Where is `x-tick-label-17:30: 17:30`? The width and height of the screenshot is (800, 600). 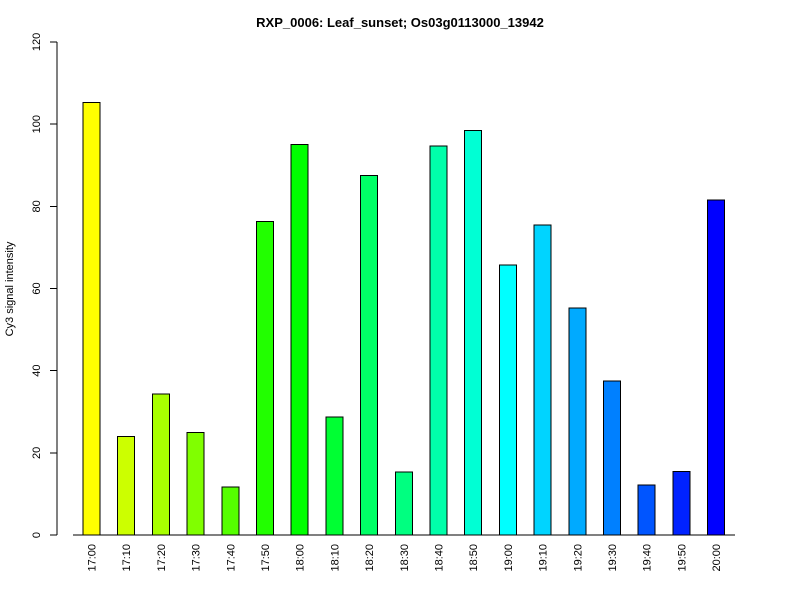 x-tick-label-17:30: 17:30 is located at coordinates (197, 558).